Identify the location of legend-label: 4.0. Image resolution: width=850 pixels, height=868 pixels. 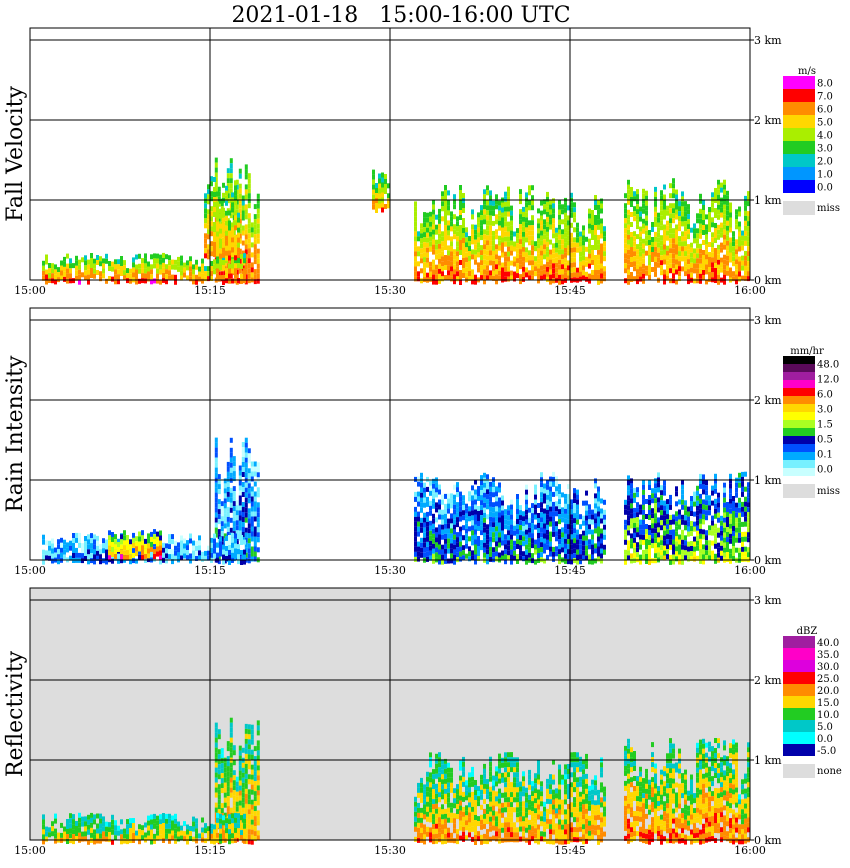
(825, 136).